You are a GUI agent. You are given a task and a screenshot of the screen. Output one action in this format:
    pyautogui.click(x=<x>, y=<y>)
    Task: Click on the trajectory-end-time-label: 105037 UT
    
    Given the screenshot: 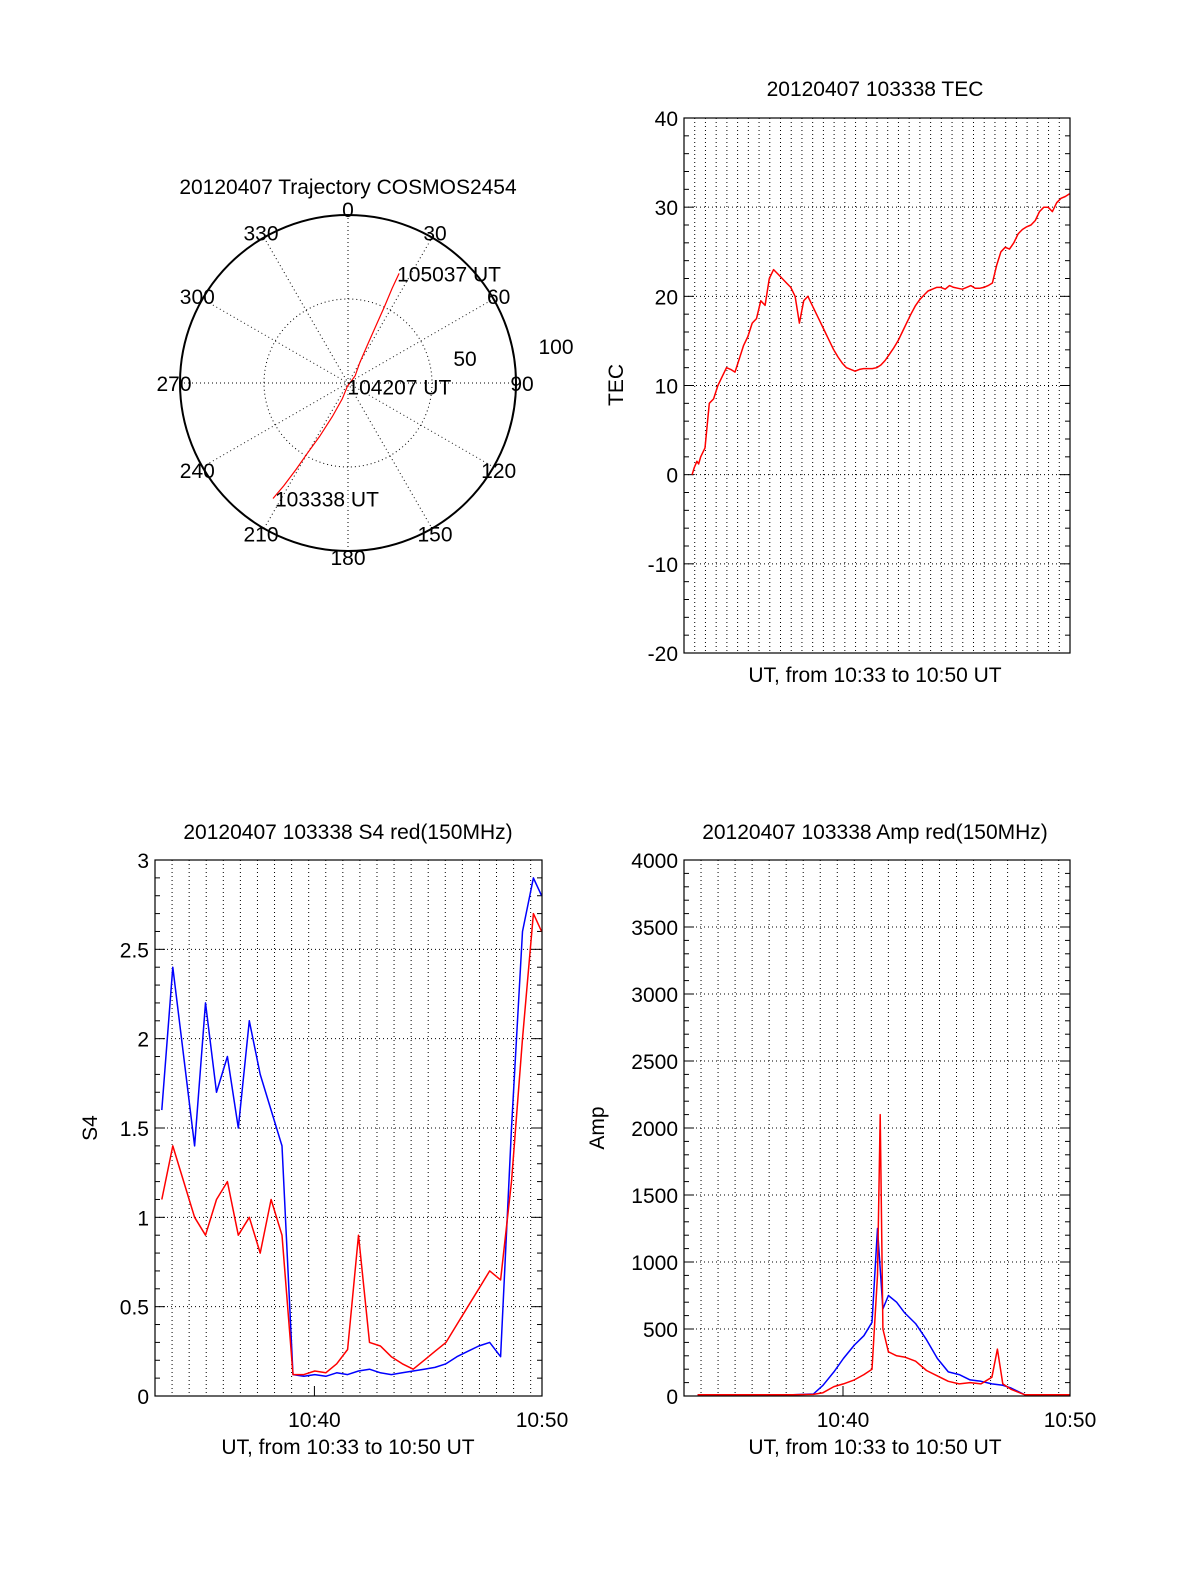 What is the action you would take?
    pyautogui.click(x=449, y=274)
    